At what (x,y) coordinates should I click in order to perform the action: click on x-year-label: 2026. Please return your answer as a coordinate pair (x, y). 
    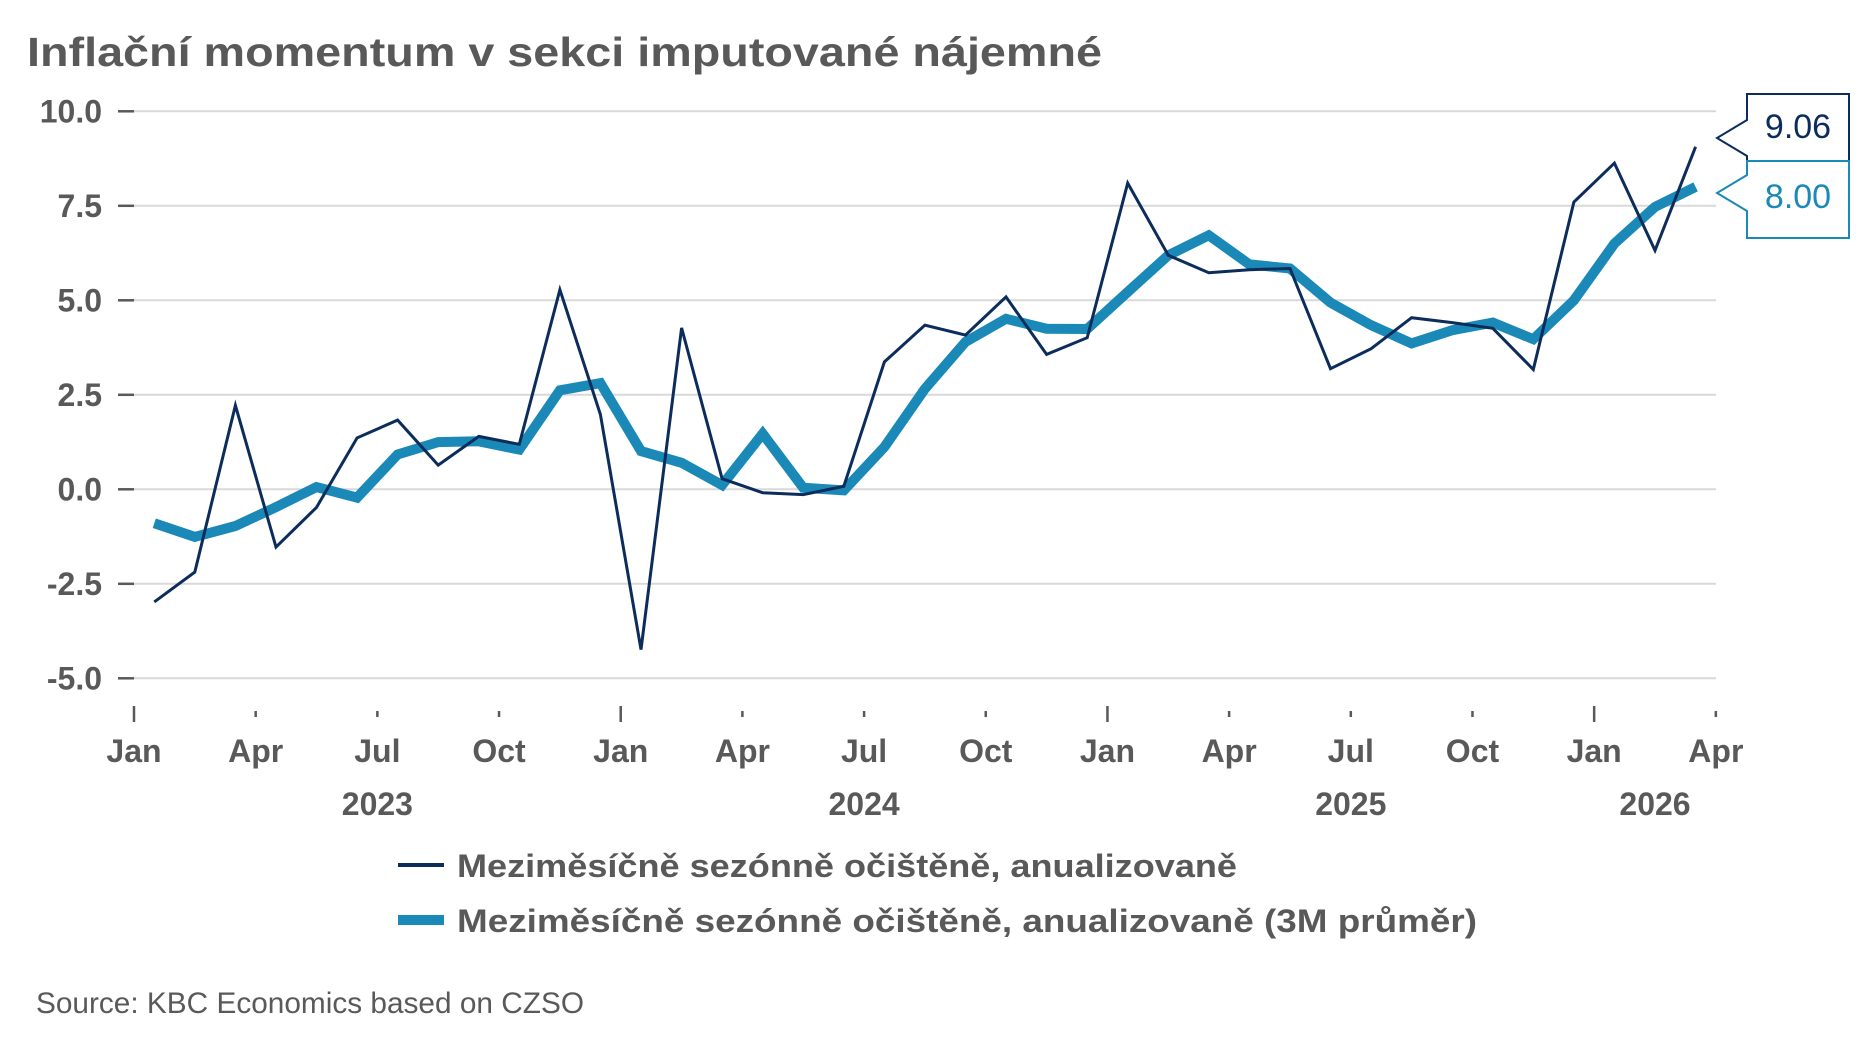
    Looking at the image, I should click on (1654, 804).